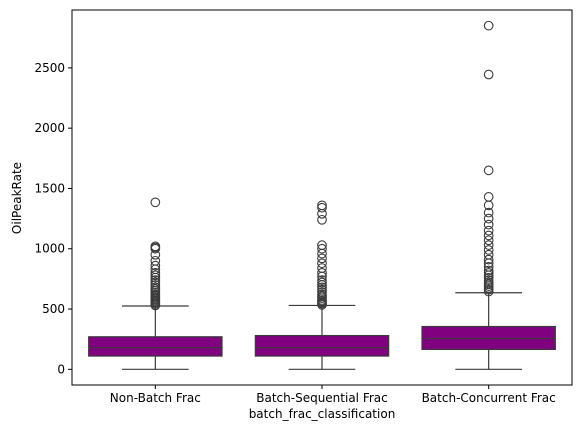 The width and height of the screenshot is (580, 433). Describe the element at coordinates (49, 128) in the screenshot. I see `y-tick-label: 2000` at that location.